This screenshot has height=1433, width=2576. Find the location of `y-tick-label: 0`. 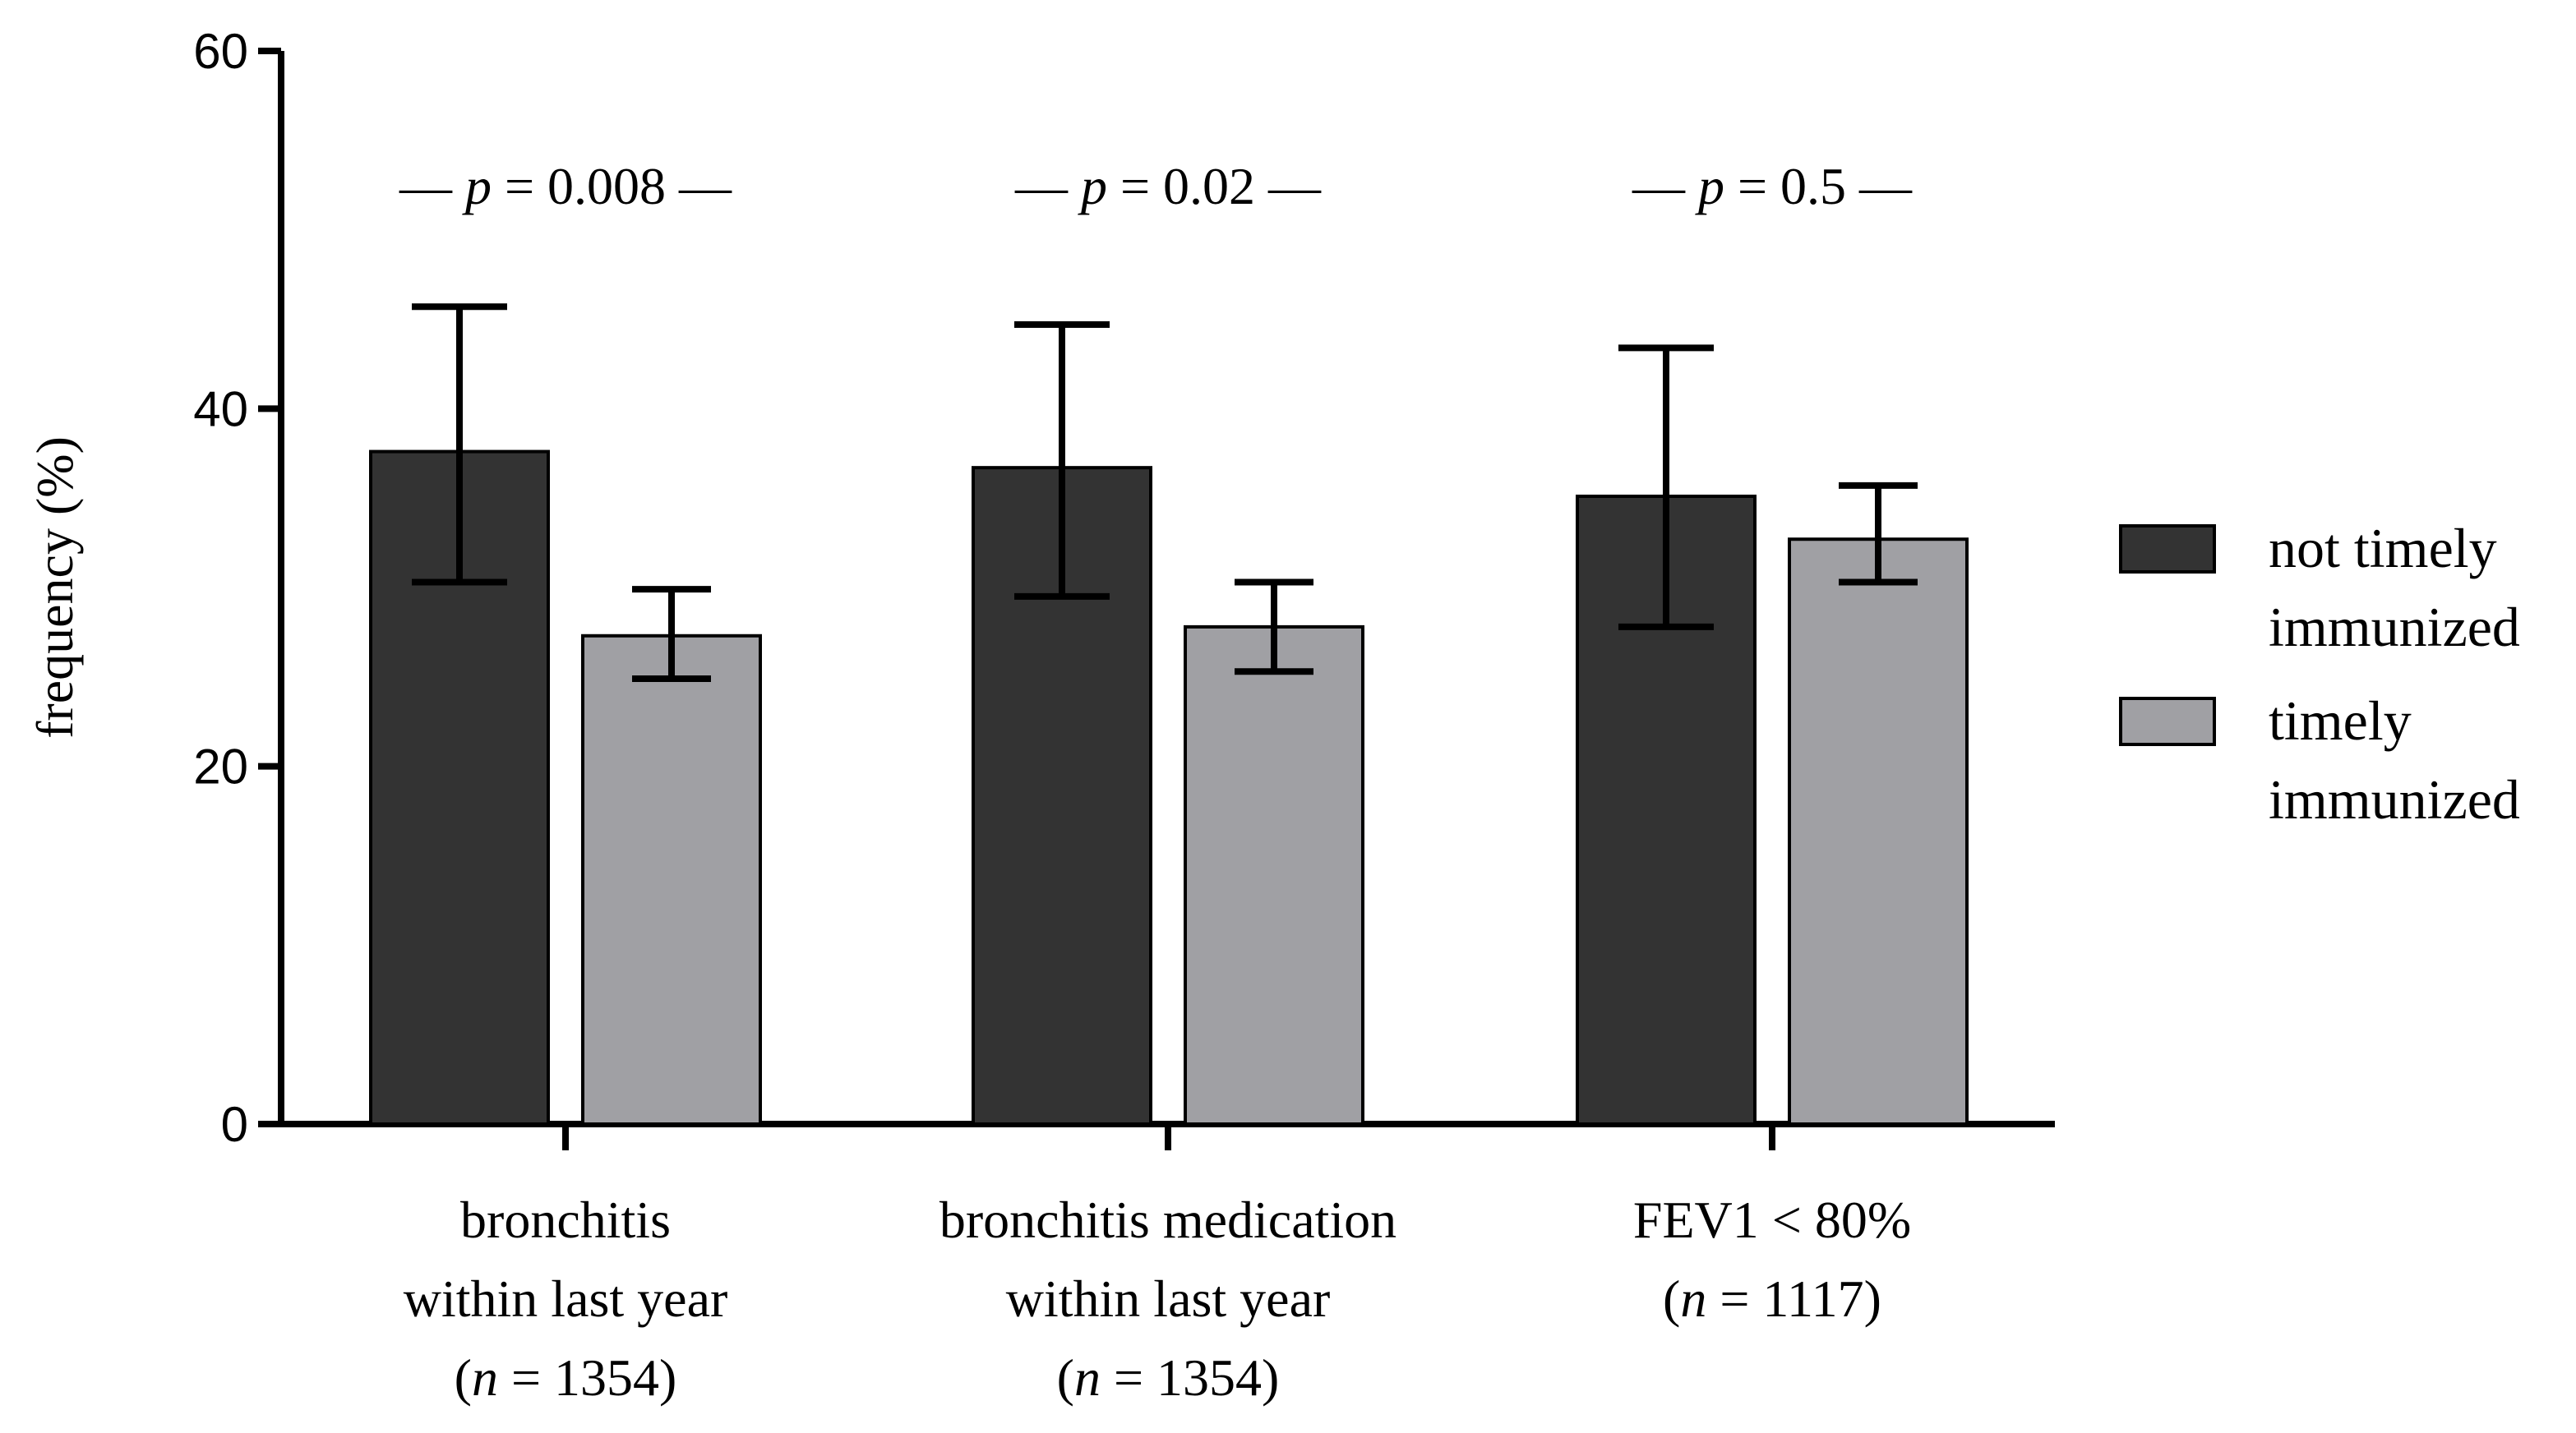

y-tick-label: 0 is located at coordinates (235, 1124).